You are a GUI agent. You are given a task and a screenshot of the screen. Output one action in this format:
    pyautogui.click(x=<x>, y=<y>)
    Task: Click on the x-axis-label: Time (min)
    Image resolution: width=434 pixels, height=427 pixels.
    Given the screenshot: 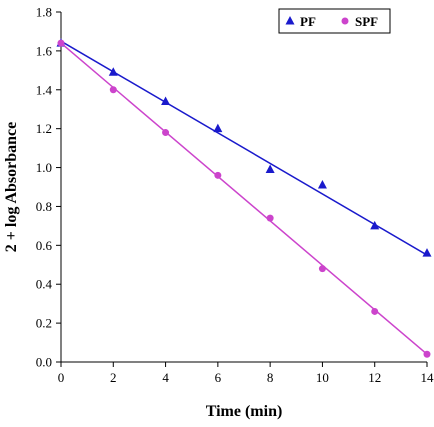 What is the action you would take?
    pyautogui.click(x=244, y=411)
    